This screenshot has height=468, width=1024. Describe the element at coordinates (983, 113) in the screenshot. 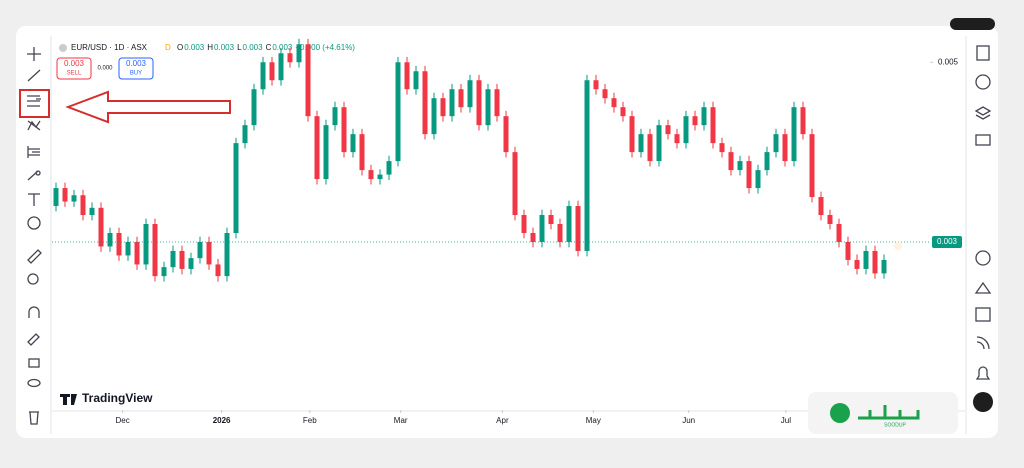

I see `layers` at that location.